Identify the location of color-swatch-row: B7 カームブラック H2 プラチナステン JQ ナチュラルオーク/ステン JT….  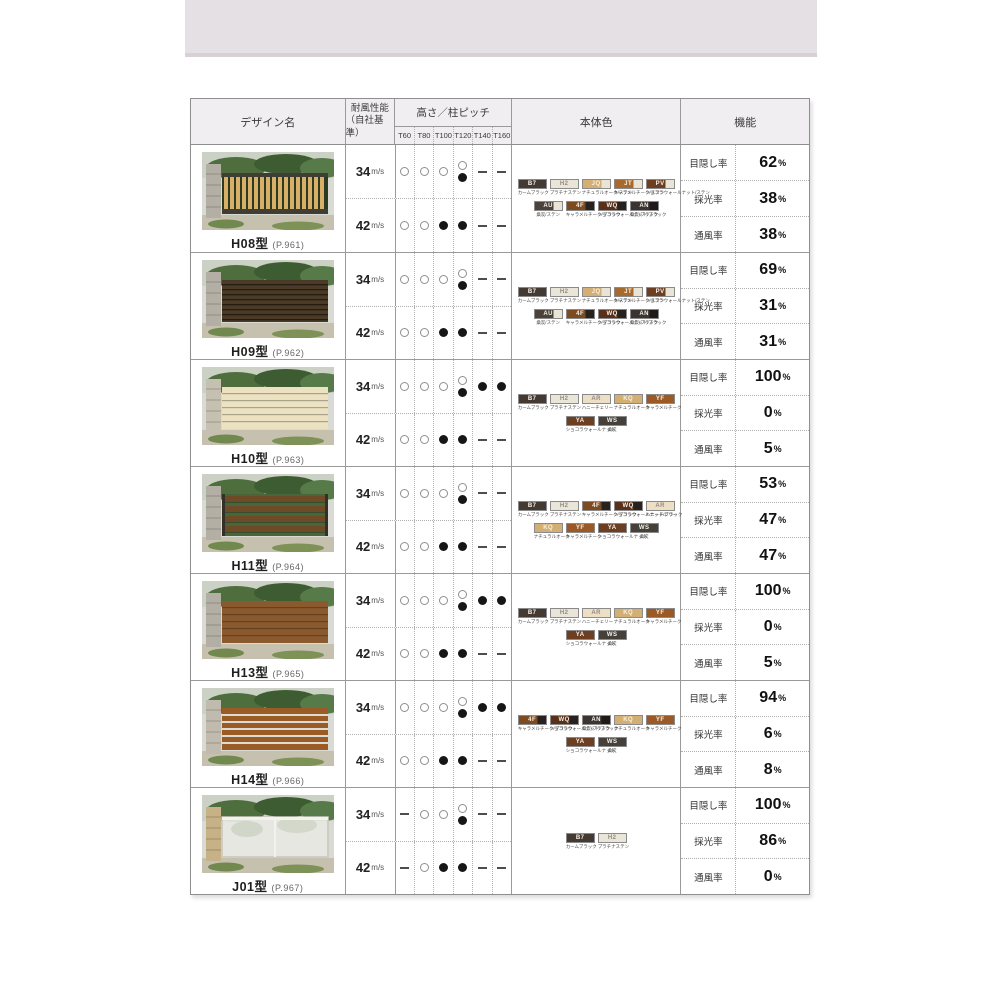
(613, 295).